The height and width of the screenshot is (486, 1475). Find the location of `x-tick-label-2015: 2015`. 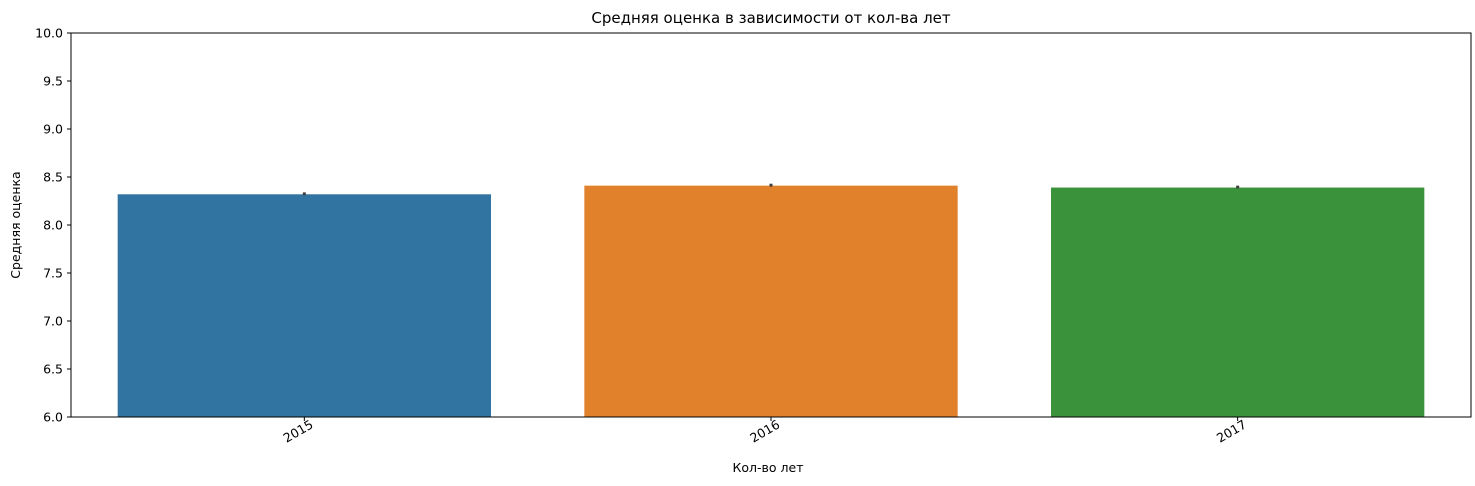

x-tick-label-2015: 2015 is located at coordinates (298, 431).